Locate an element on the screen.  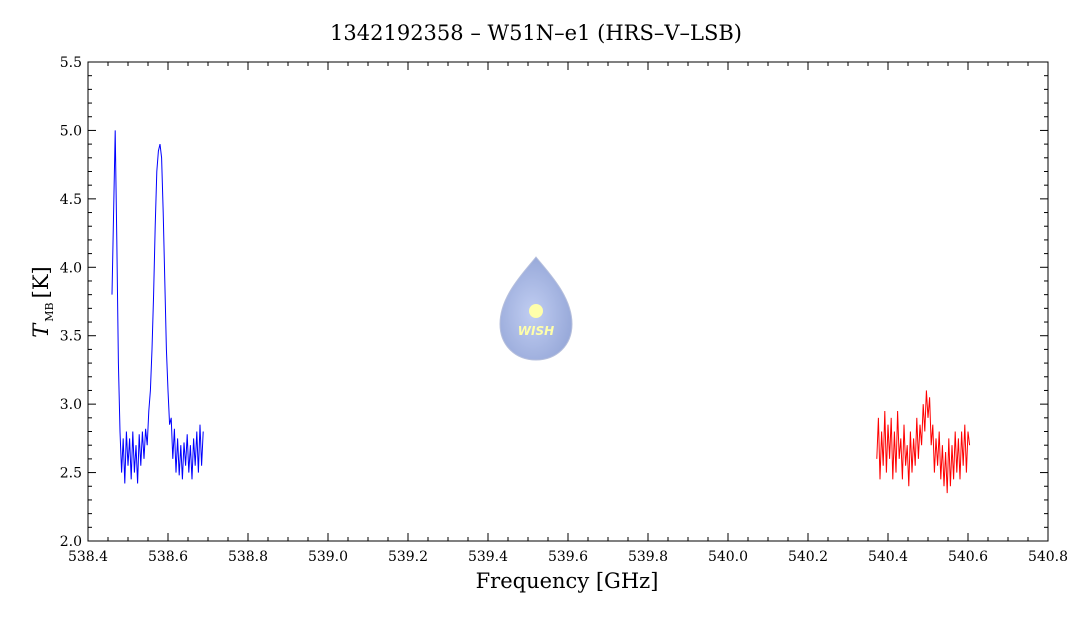
y-axis-unit: [K] is located at coordinates (41, 282).